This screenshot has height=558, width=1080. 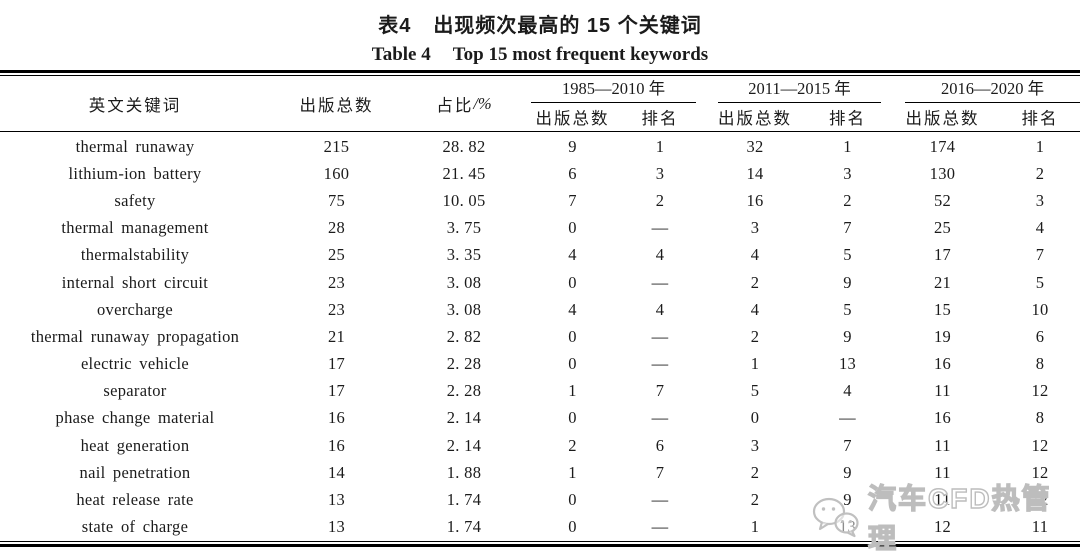 What do you see at coordinates (942, 200) in the screenshot?
I see `p3-pub-cell: 52` at bounding box center [942, 200].